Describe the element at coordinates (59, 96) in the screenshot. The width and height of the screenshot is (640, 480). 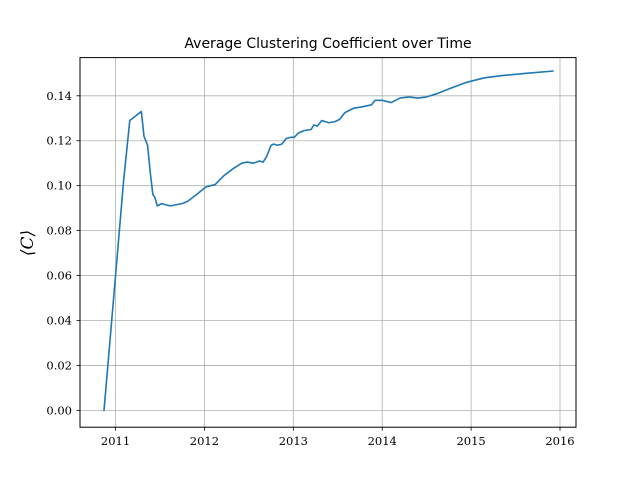
I see `y-tick-label: 0.14` at that location.